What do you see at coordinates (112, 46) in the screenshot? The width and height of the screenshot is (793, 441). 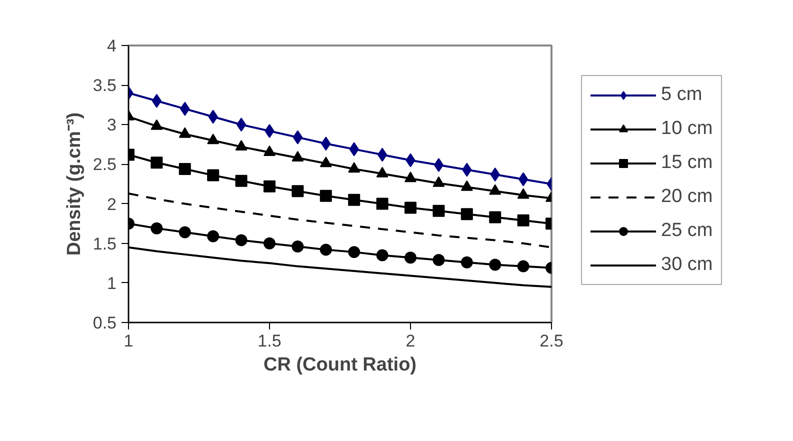 I see `y-tick-label: 4` at bounding box center [112, 46].